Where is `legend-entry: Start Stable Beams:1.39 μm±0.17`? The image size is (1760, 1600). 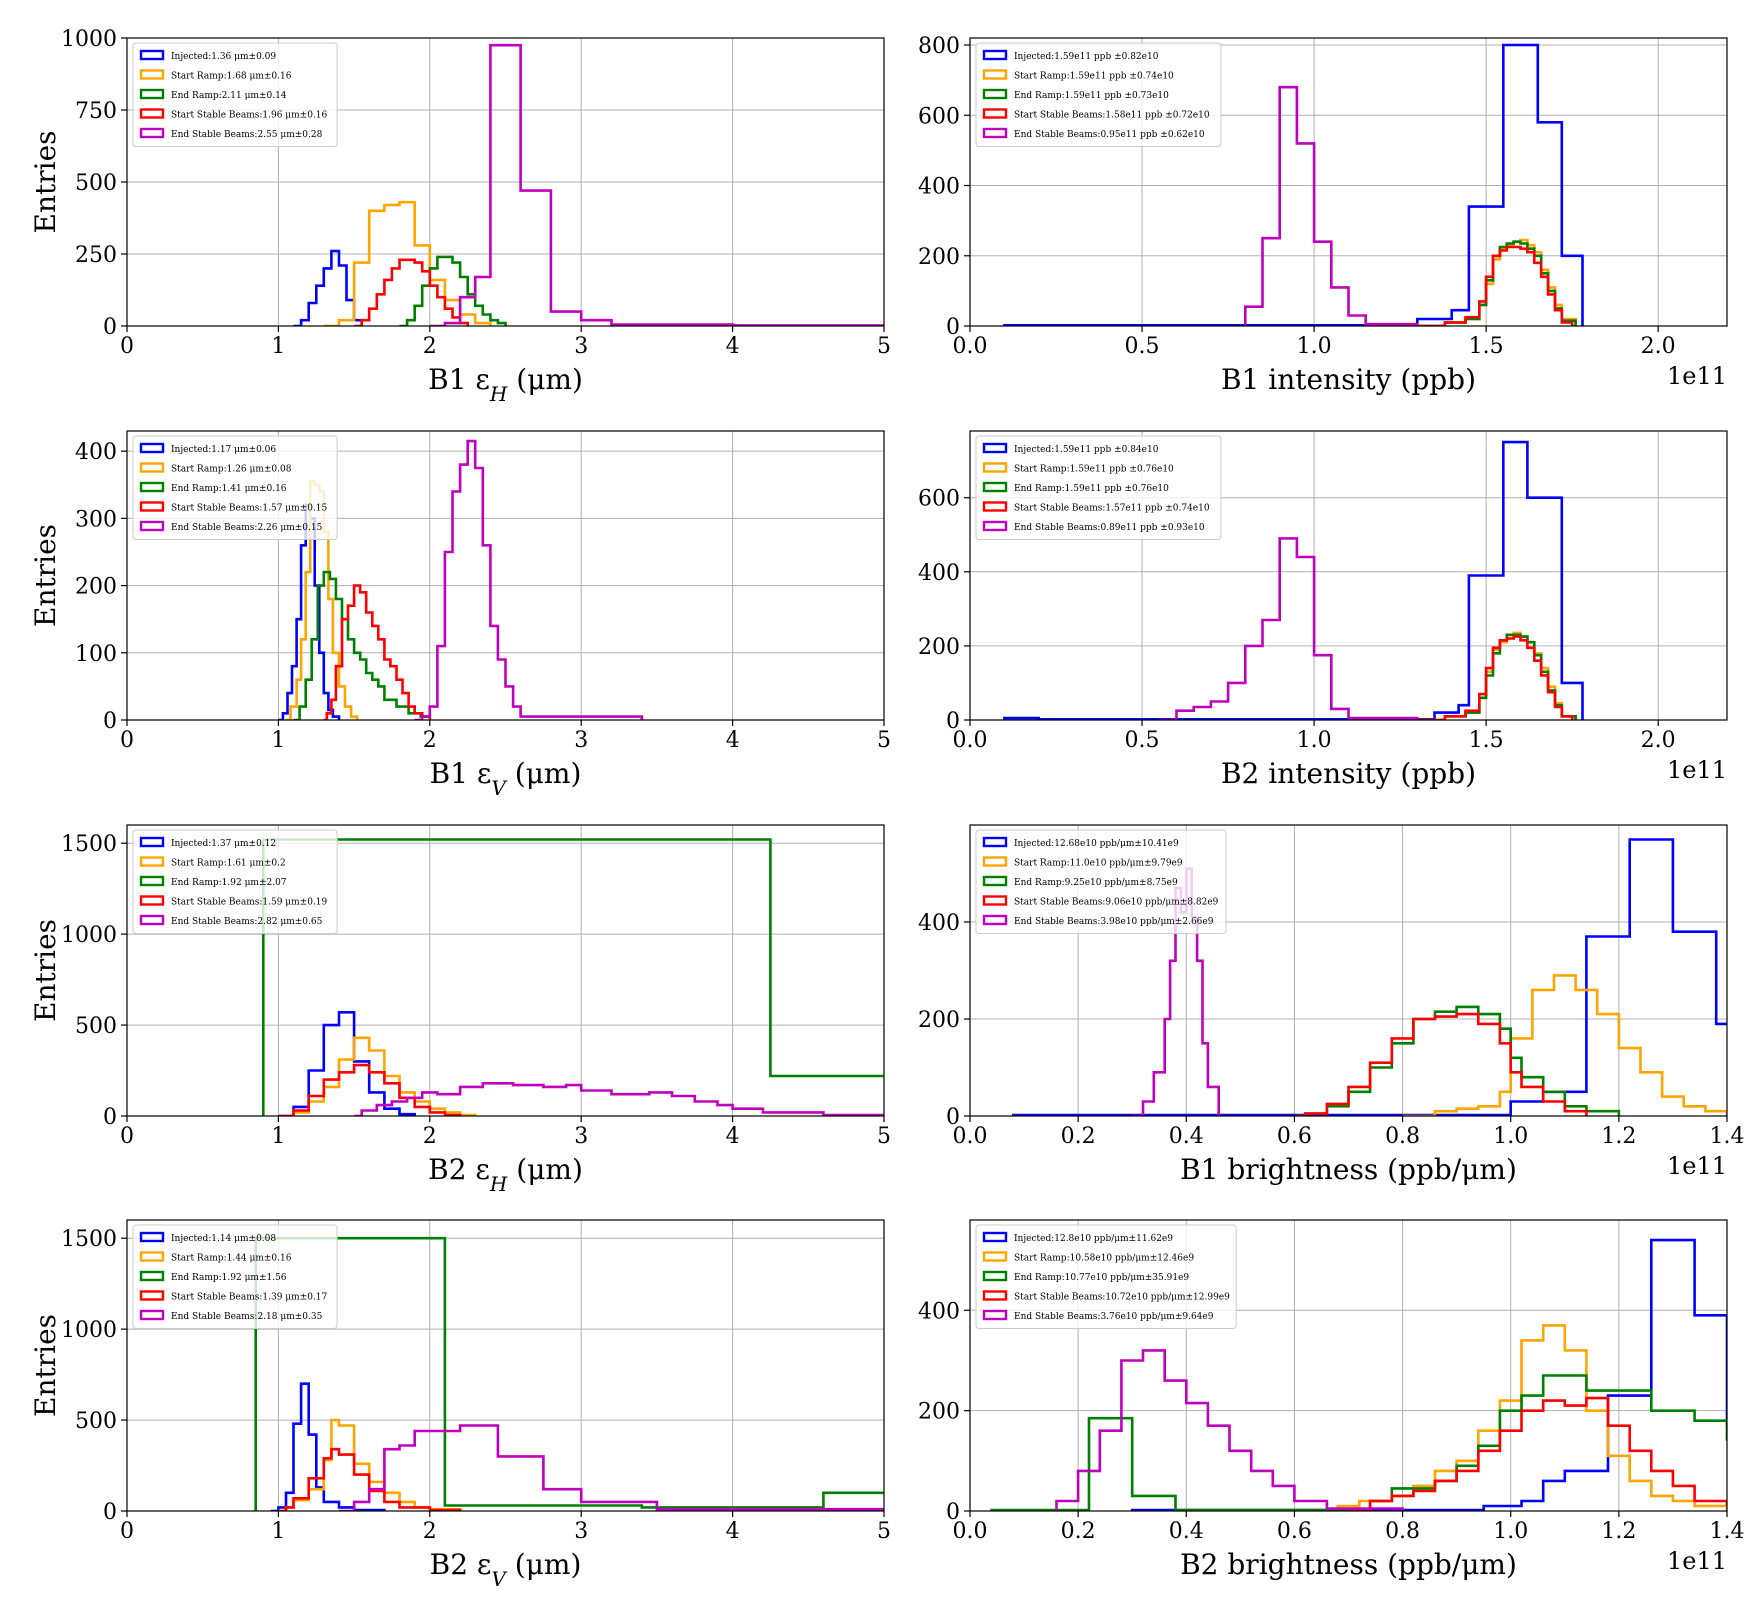 legend-entry: Start Stable Beams:1.39 μm±0.17 is located at coordinates (249, 1298).